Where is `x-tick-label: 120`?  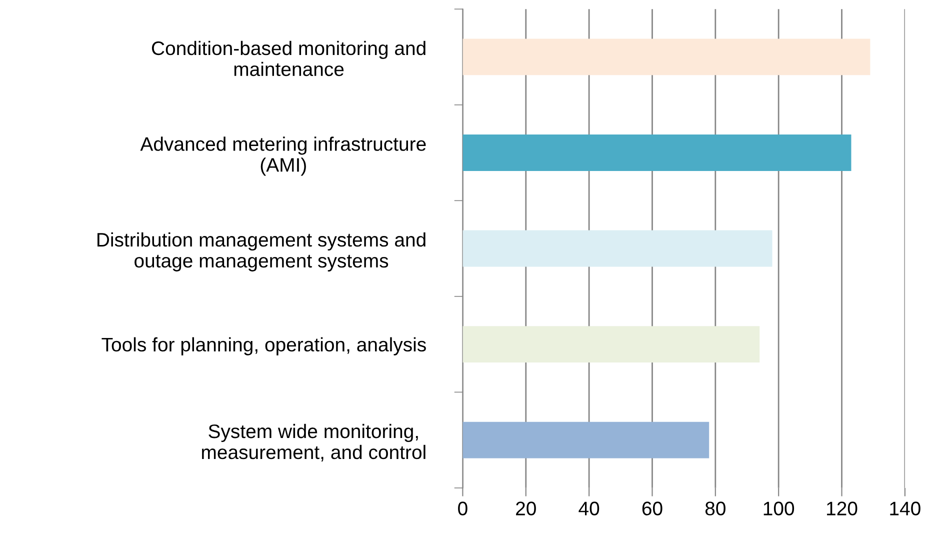 x-tick-label: 120 is located at coordinates (842, 509).